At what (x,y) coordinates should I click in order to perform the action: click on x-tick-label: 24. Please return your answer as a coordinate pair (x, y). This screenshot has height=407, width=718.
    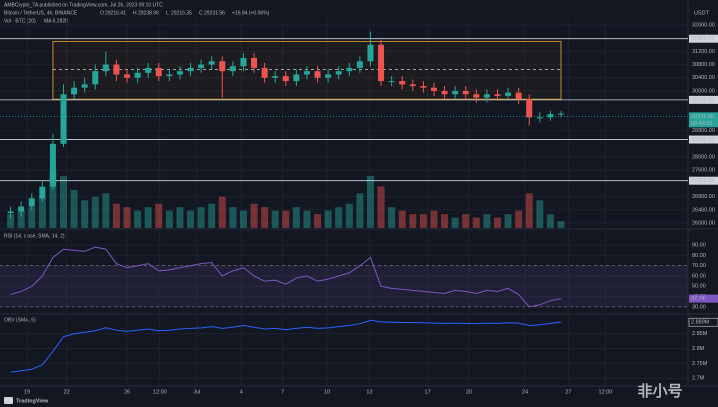
    Looking at the image, I should click on (525, 392).